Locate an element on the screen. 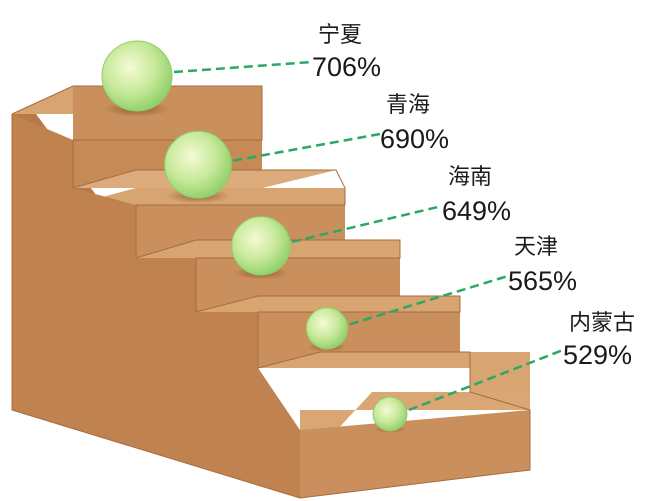  value-label: 529% is located at coordinates (597, 355).